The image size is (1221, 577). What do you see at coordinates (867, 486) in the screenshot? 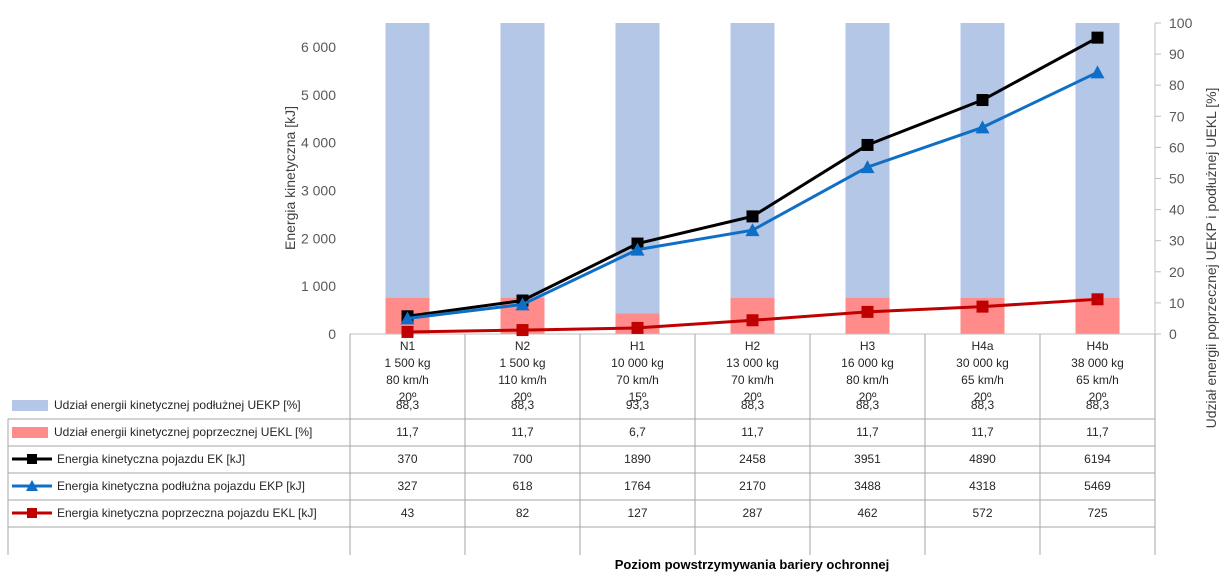
I see `table-cell-3-4: 3488` at bounding box center [867, 486].